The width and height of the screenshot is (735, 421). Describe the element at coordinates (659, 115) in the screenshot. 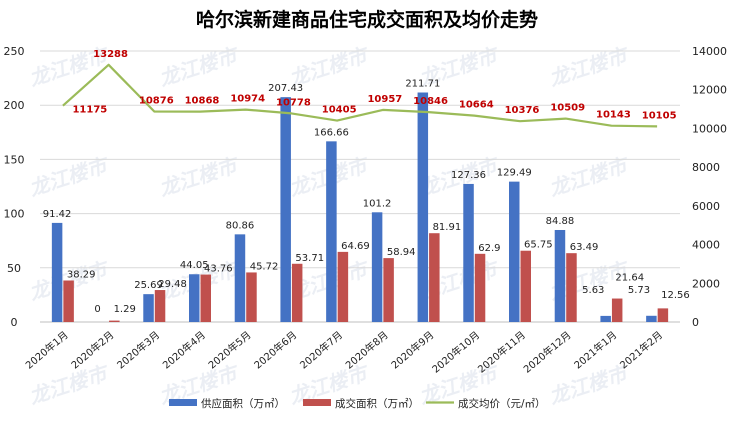

I see `label-price: 10105` at that location.